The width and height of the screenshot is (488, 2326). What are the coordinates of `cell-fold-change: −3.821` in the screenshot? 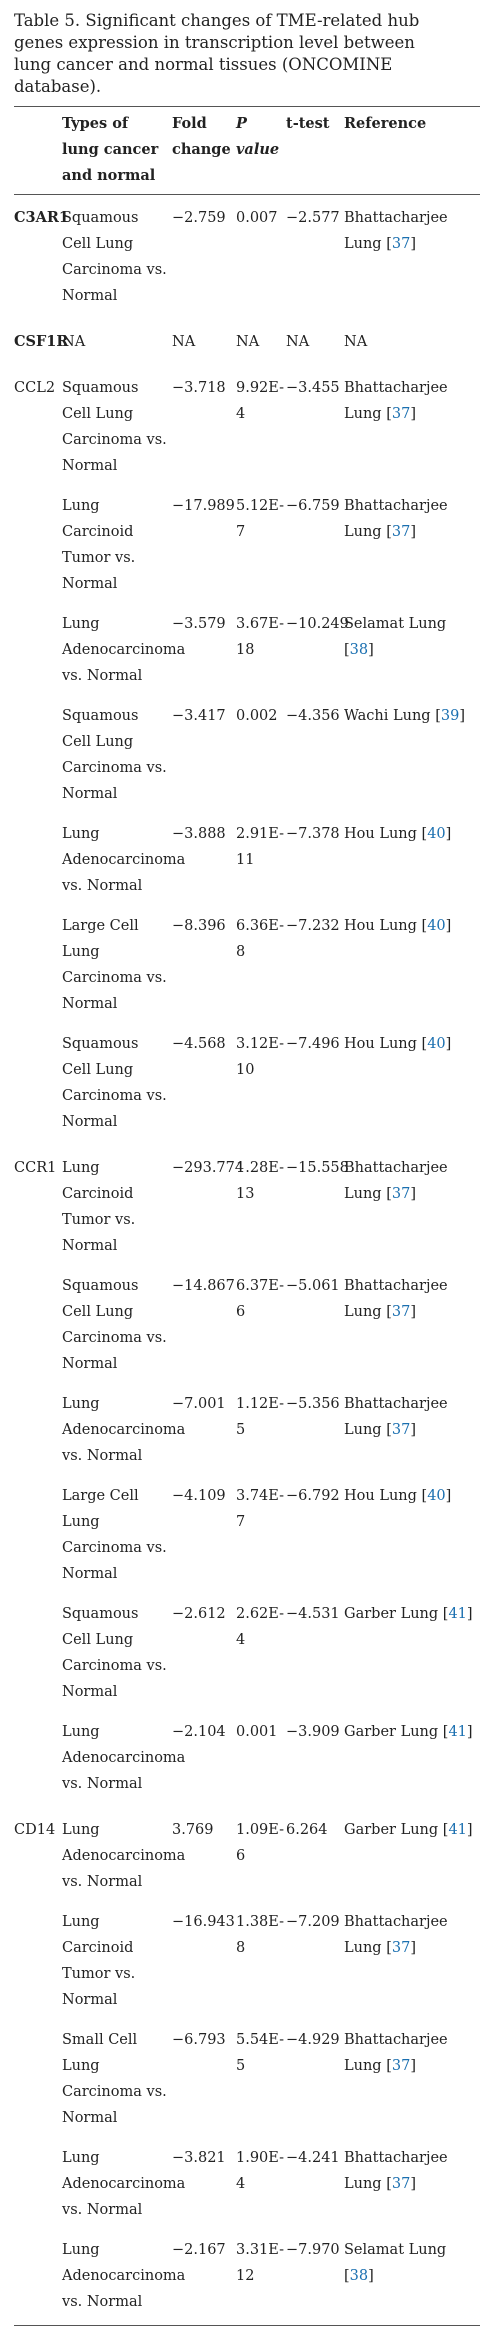 It's located at (199, 2158).